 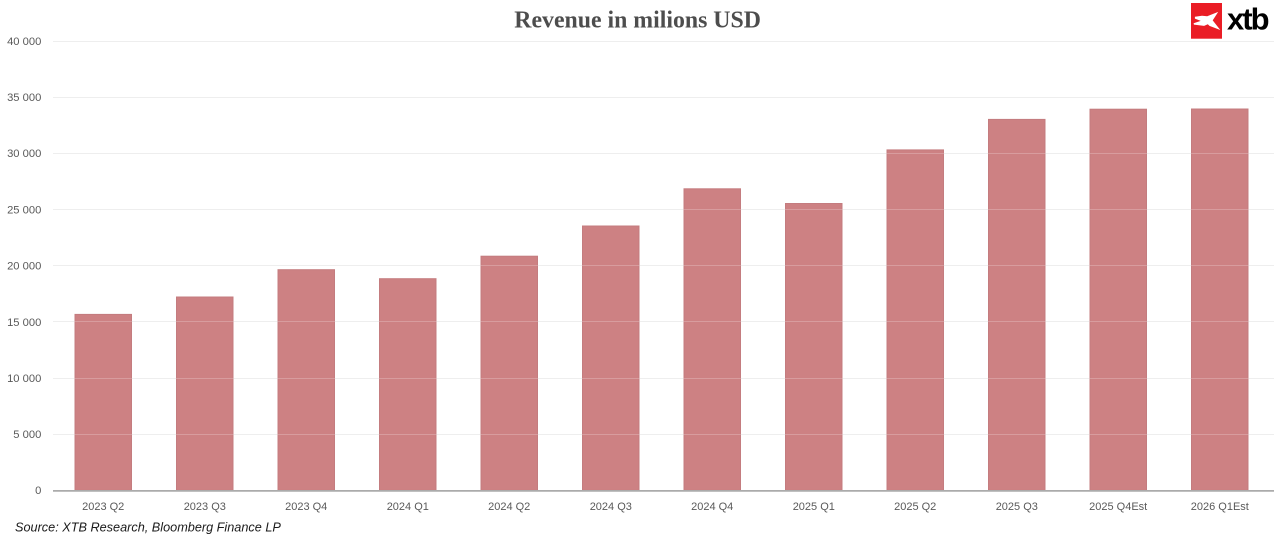 What do you see at coordinates (637, 21) in the screenshot?
I see `svg-text: Revenue in milions USD` at bounding box center [637, 21].